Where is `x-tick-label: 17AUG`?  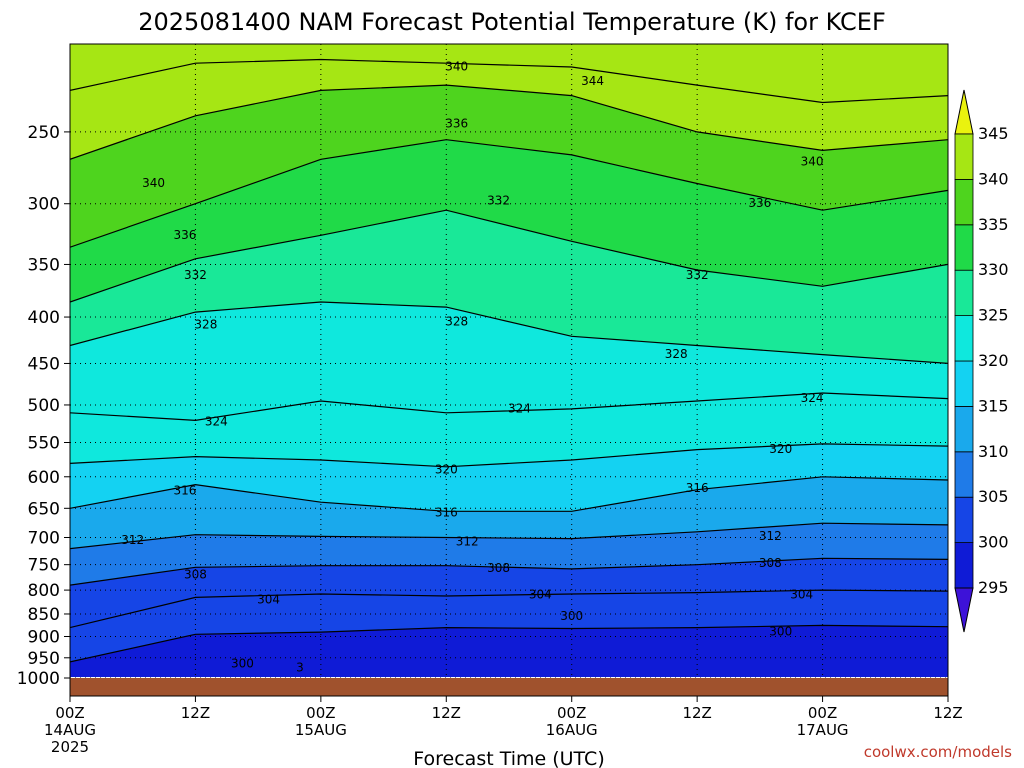
x-tick-label: 17AUG is located at coordinates (823, 730).